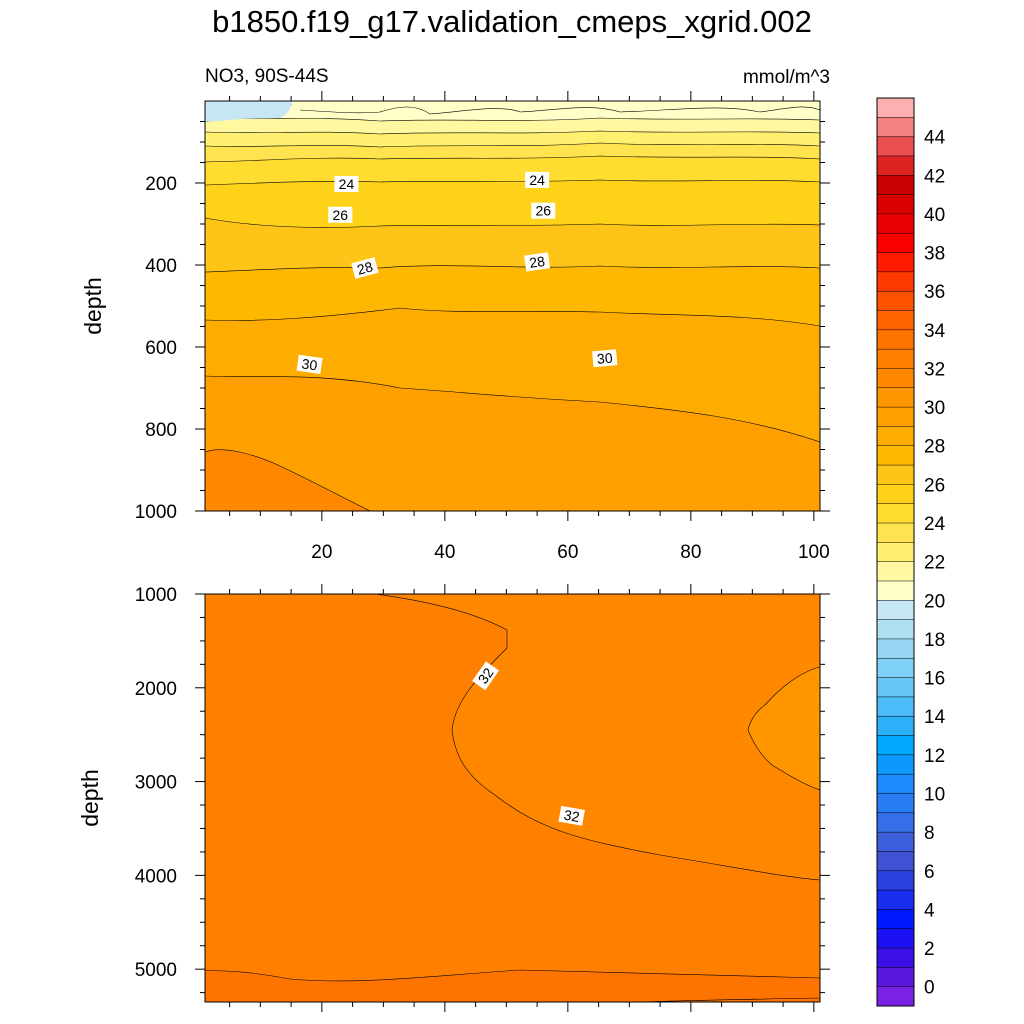  What do you see at coordinates (934, 679) in the screenshot?
I see `colorbar-label: 16` at bounding box center [934, 679].